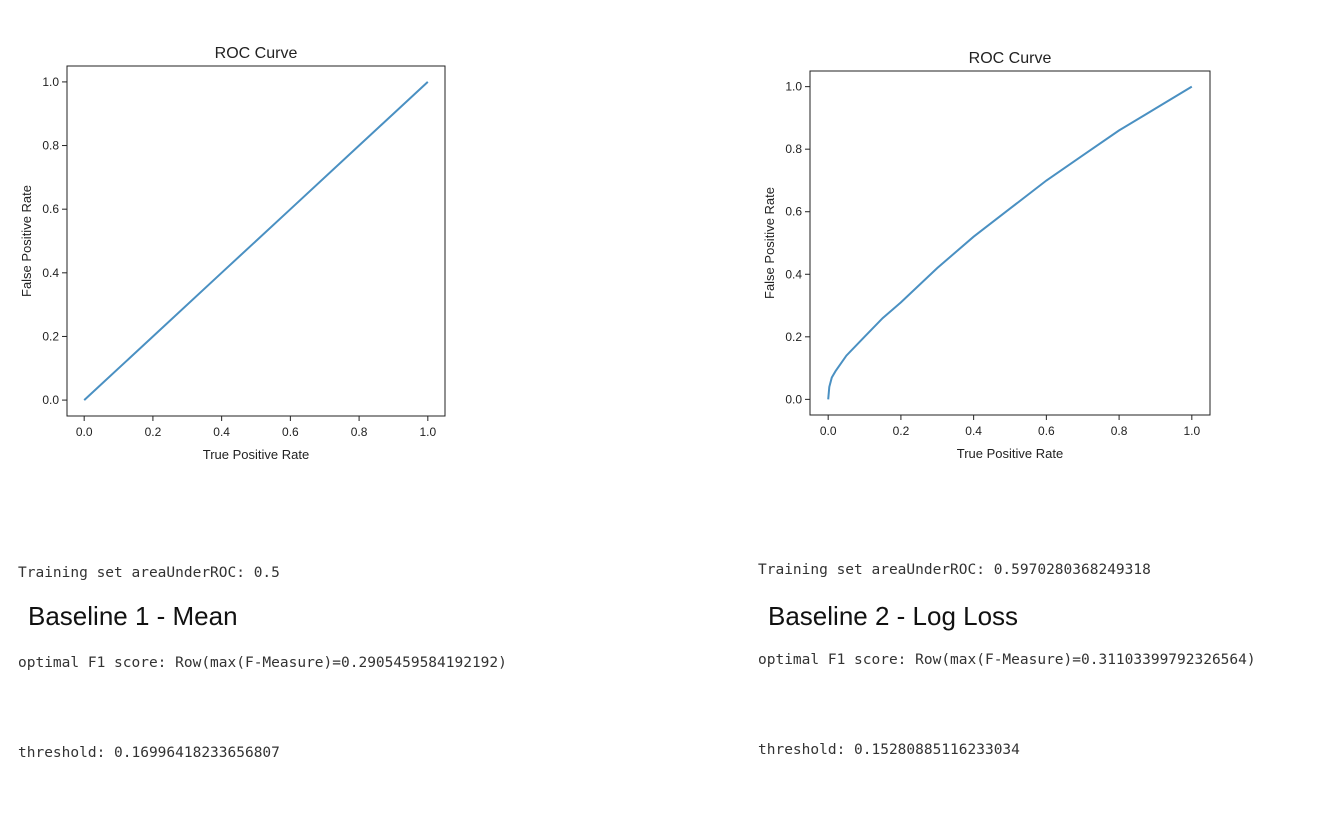  What do you see at coordinates (893, 616) in the screenshot?
I see `panel-caption: Baseline 2 - Log Loss` at bounding box center [893, 616].